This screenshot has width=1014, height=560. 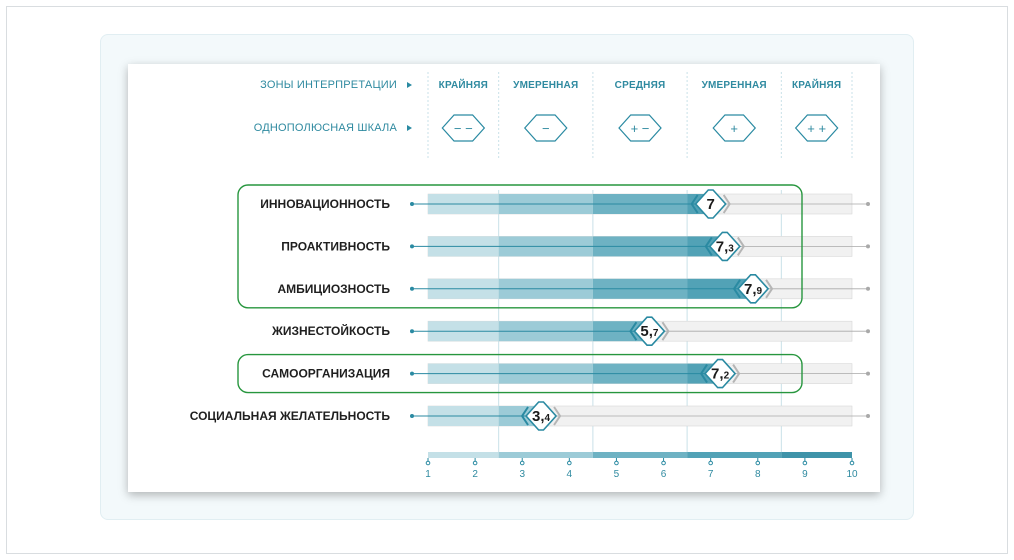 What do you see at coordinates (428, 474) in the screenshot?
I see `axis-tick-label: 1` at bounding box center [428, 474].